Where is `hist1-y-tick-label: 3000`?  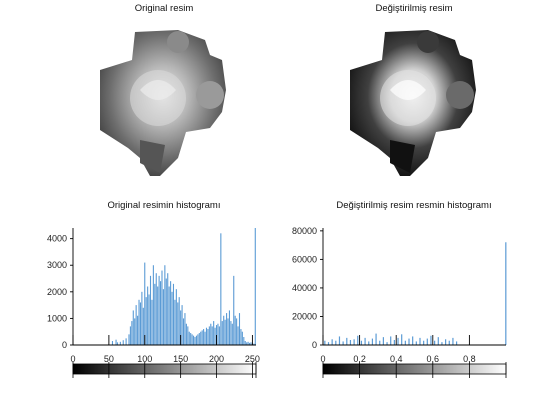 hist1-y-tick-label: 3000 is located at coordinates (57, 265).